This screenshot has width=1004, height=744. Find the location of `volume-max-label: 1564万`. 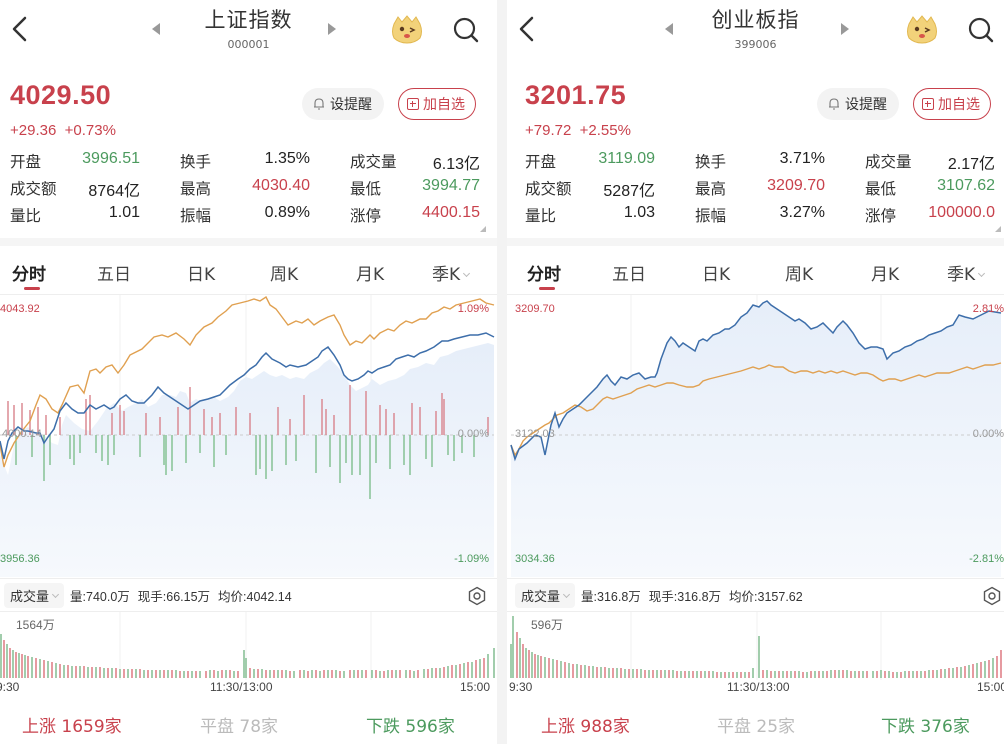

volume-max-label: 1564万 is located at coordinates (35, 625).